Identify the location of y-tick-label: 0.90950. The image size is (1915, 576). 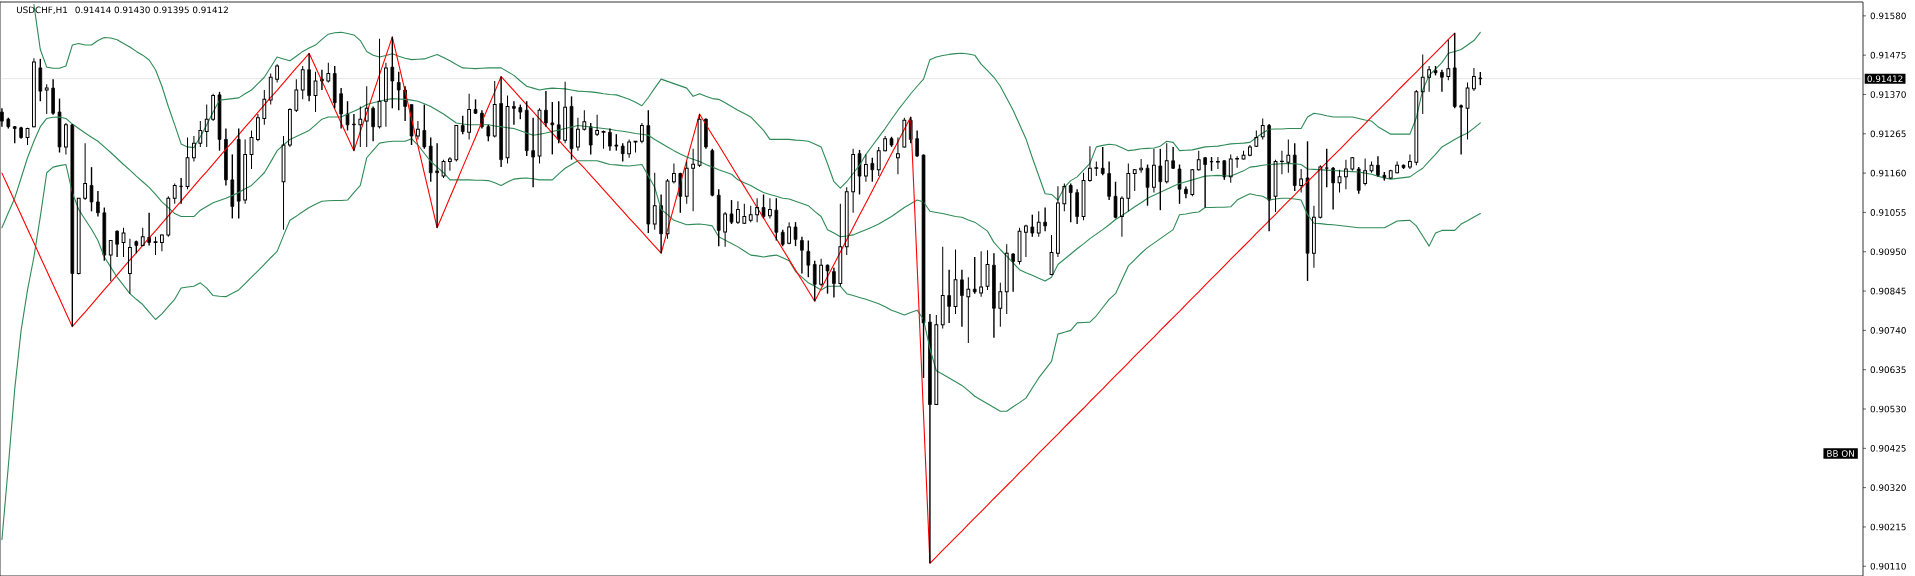
(1888, 252).